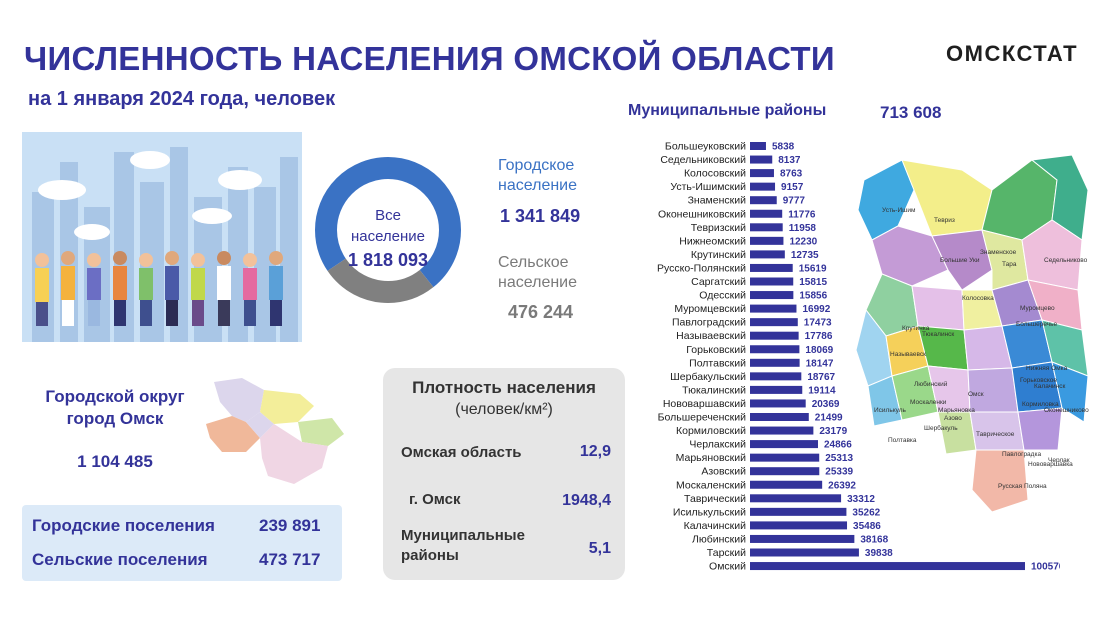 This screenshot has width=1116, height=622. What do you see at coordinates (1066, 260) in the screenshot?
I see `map-place-label: Седельниково` at bounding box center [1066, 260].